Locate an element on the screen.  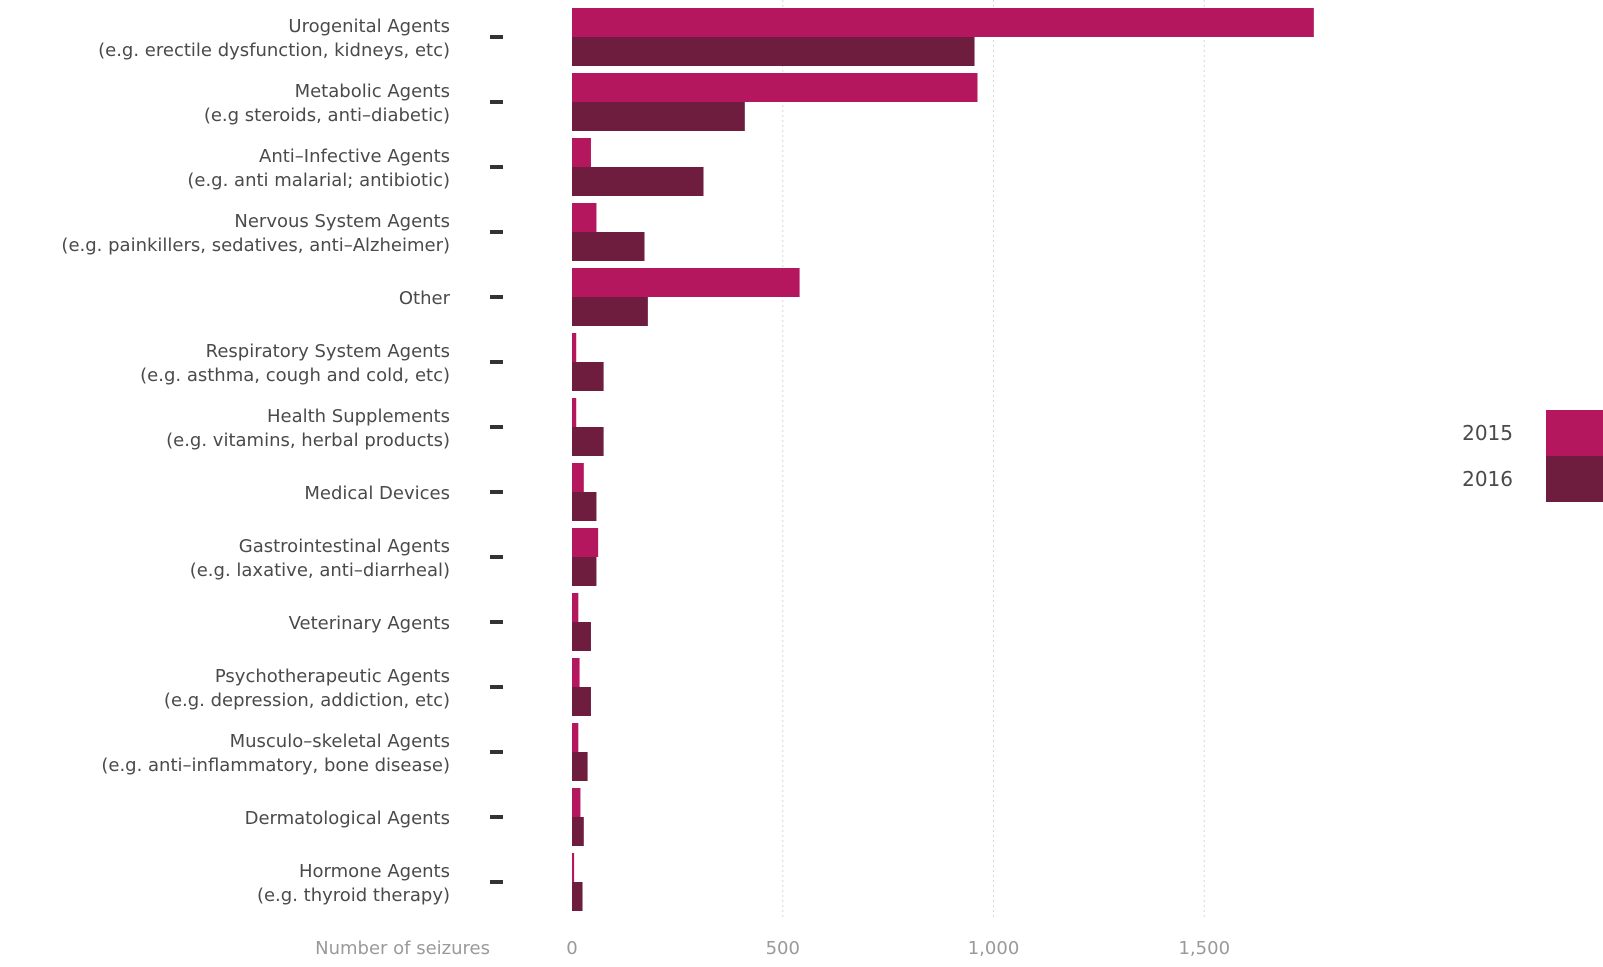
category-label-4-0: Other is located at coordinates (425, 298).